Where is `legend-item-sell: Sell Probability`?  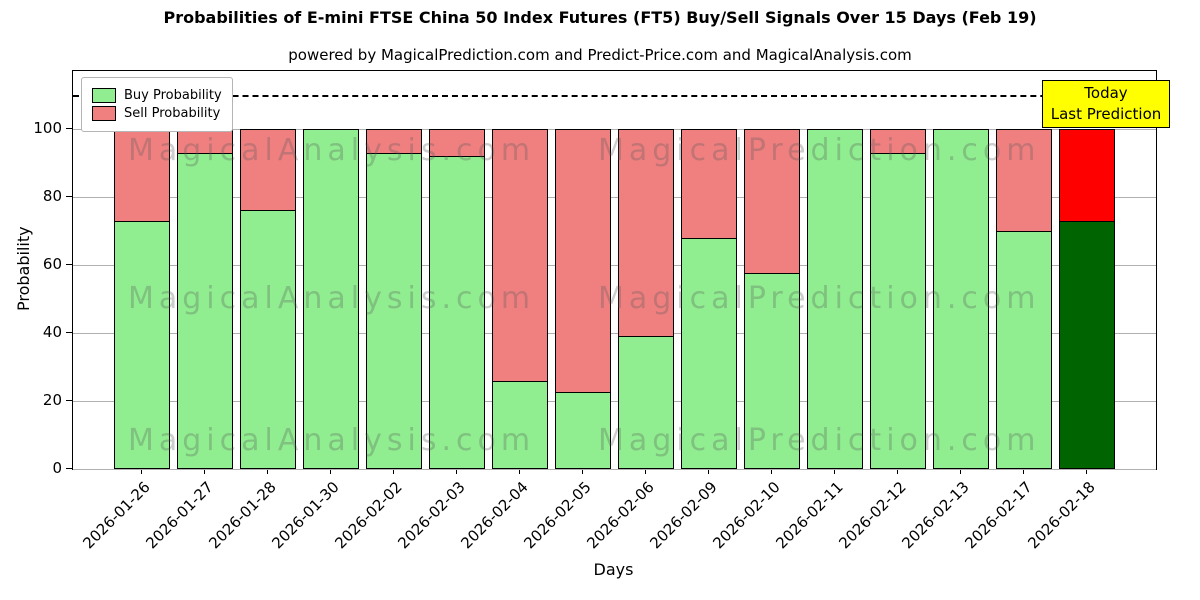
legend-item-sell: Sell Probability is located at coordinates (157, 113).